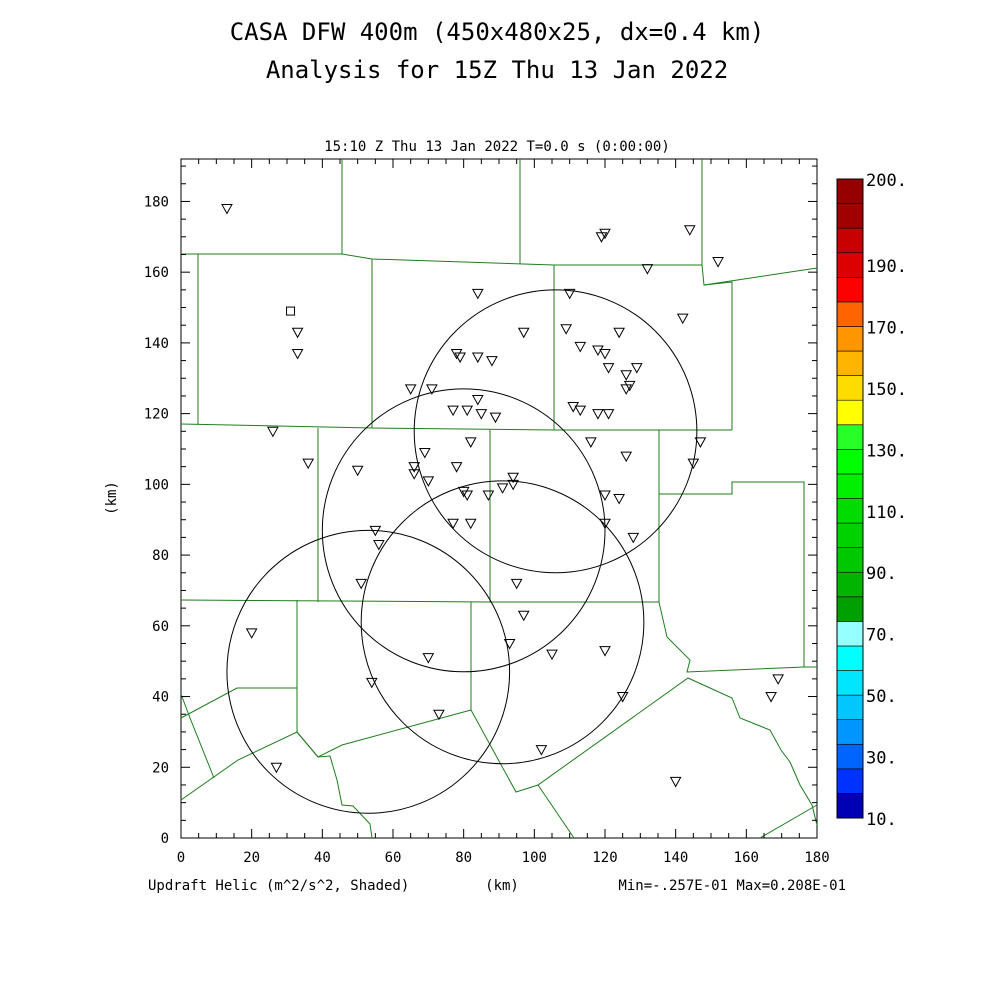 This screenshot has width=1000, height=1000. What do you see at coordinates (675, 858) in the screenshot?
I see `x-tick-label: 140` at bounding box center [675, 858].